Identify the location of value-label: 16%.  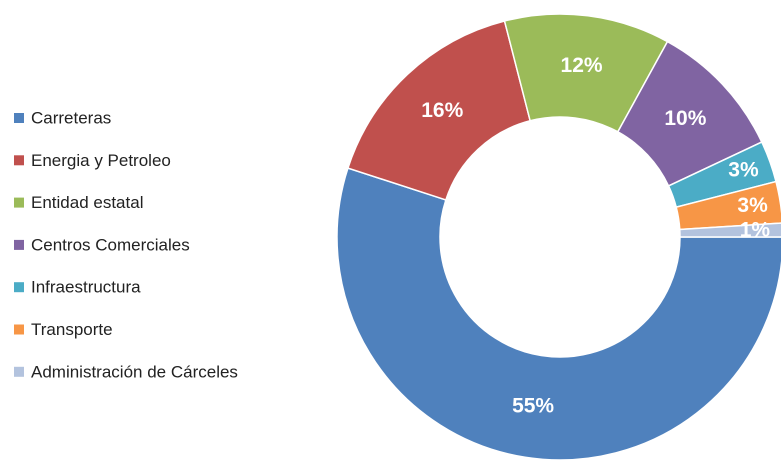
(442, 110).